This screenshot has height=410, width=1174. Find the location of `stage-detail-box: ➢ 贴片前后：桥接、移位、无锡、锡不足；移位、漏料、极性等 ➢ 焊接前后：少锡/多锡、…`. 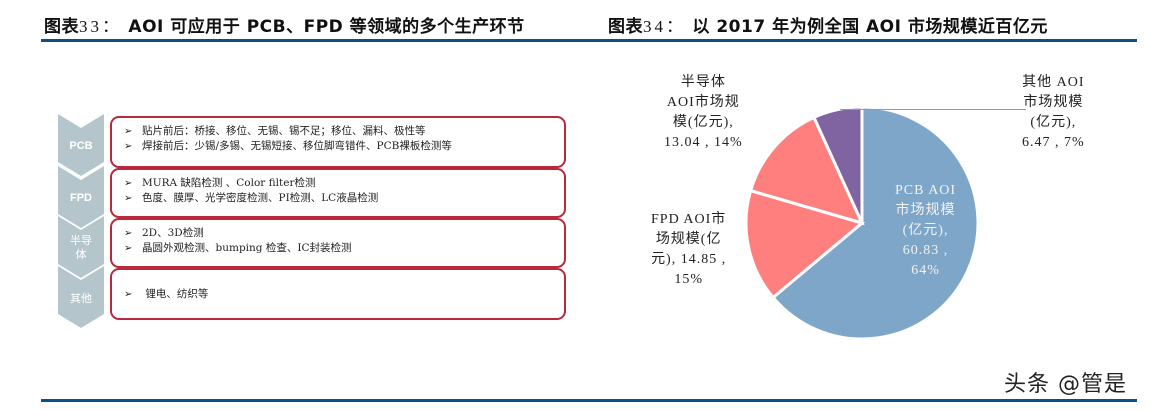

stage-detail-box: ➢ 贴片前后：桥接、移位、无锡、锡不足；移位、漏料、极性等 ➢ 焊接前后：少锡/多锡、… is located at coordinates (338, 142).